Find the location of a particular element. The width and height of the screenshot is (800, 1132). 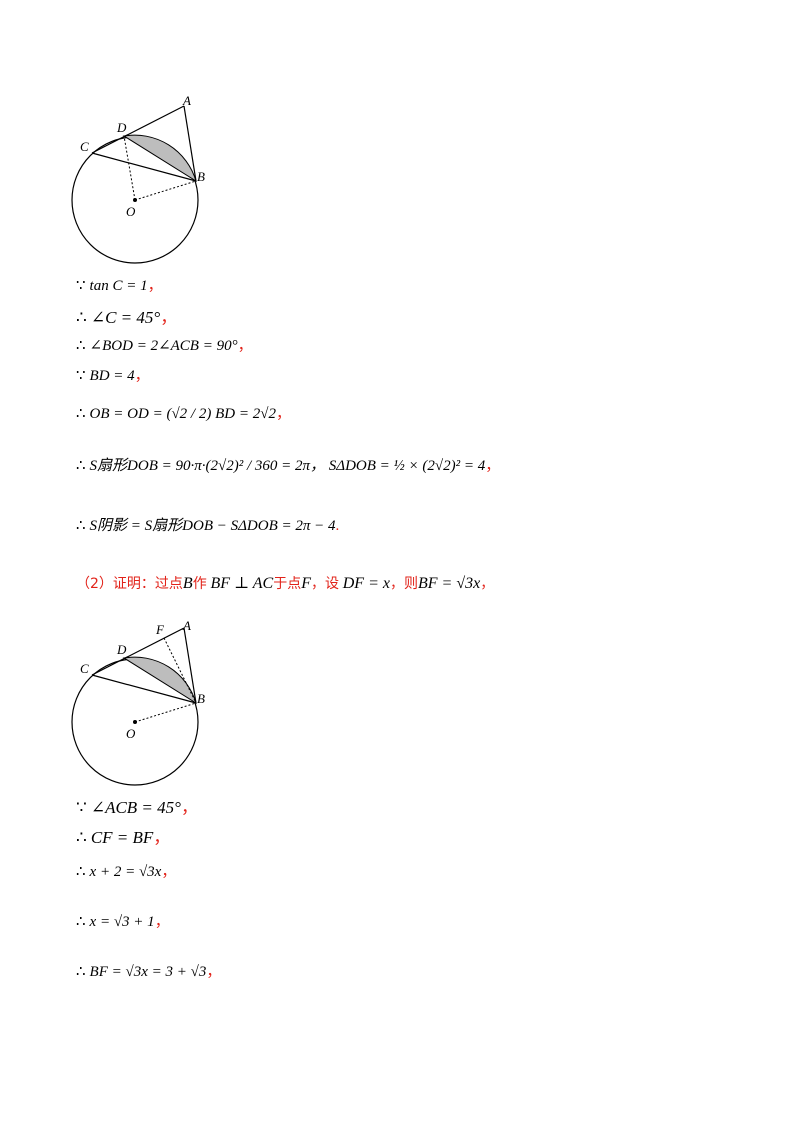

part2-line-5: ∴ BF = √3x = 3 + √3， is located at coordinates (149, 972).